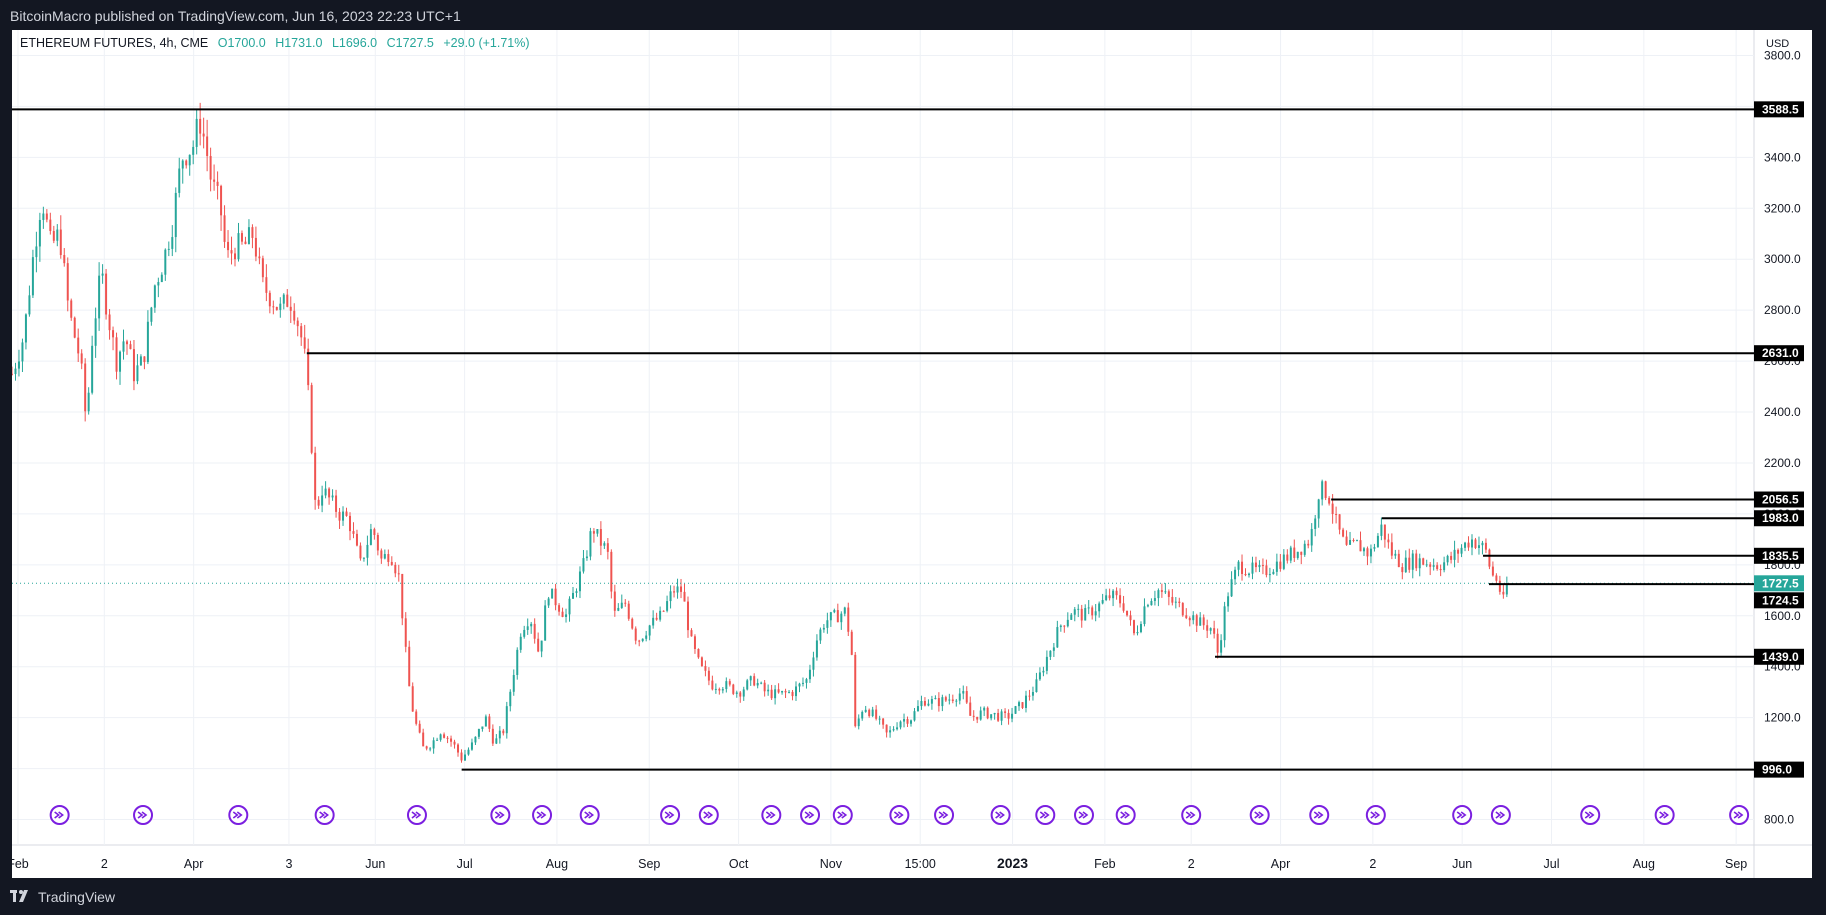  What do you see at coordinates (883, 861) in the screenshot?
I see `time-axis-pane` at bounding box center [883, 861].